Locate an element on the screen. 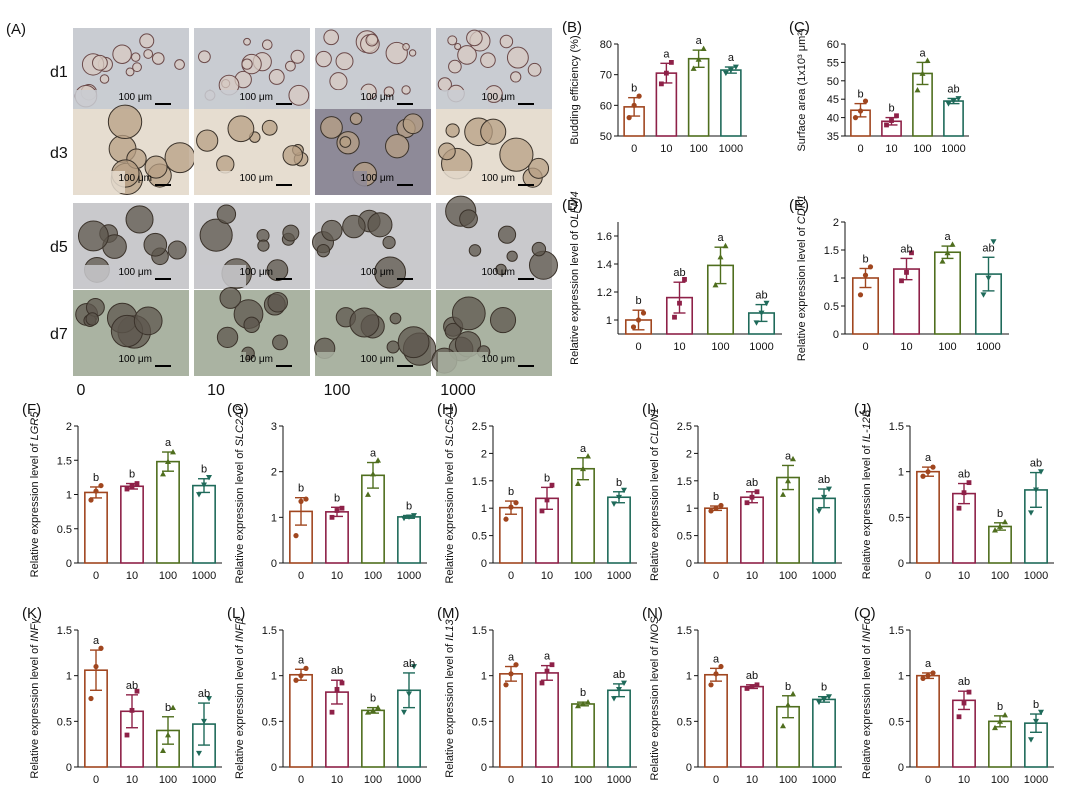 This screenshot has height=804, width=1080. y-tick-label: 1.6 is located at coordinates (604, 237).